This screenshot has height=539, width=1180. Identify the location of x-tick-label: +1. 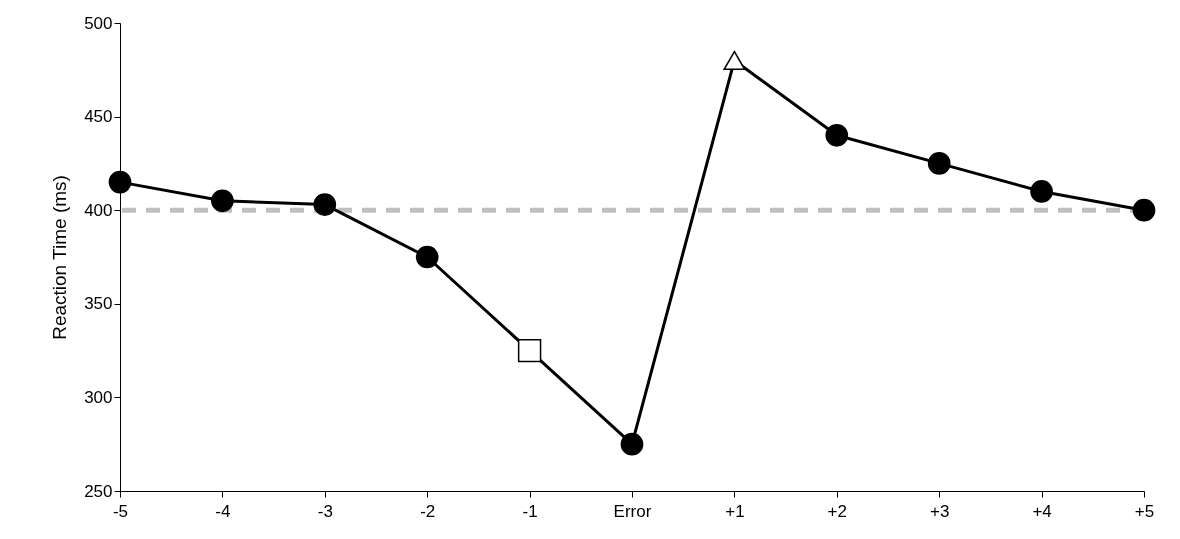
(735, 511).